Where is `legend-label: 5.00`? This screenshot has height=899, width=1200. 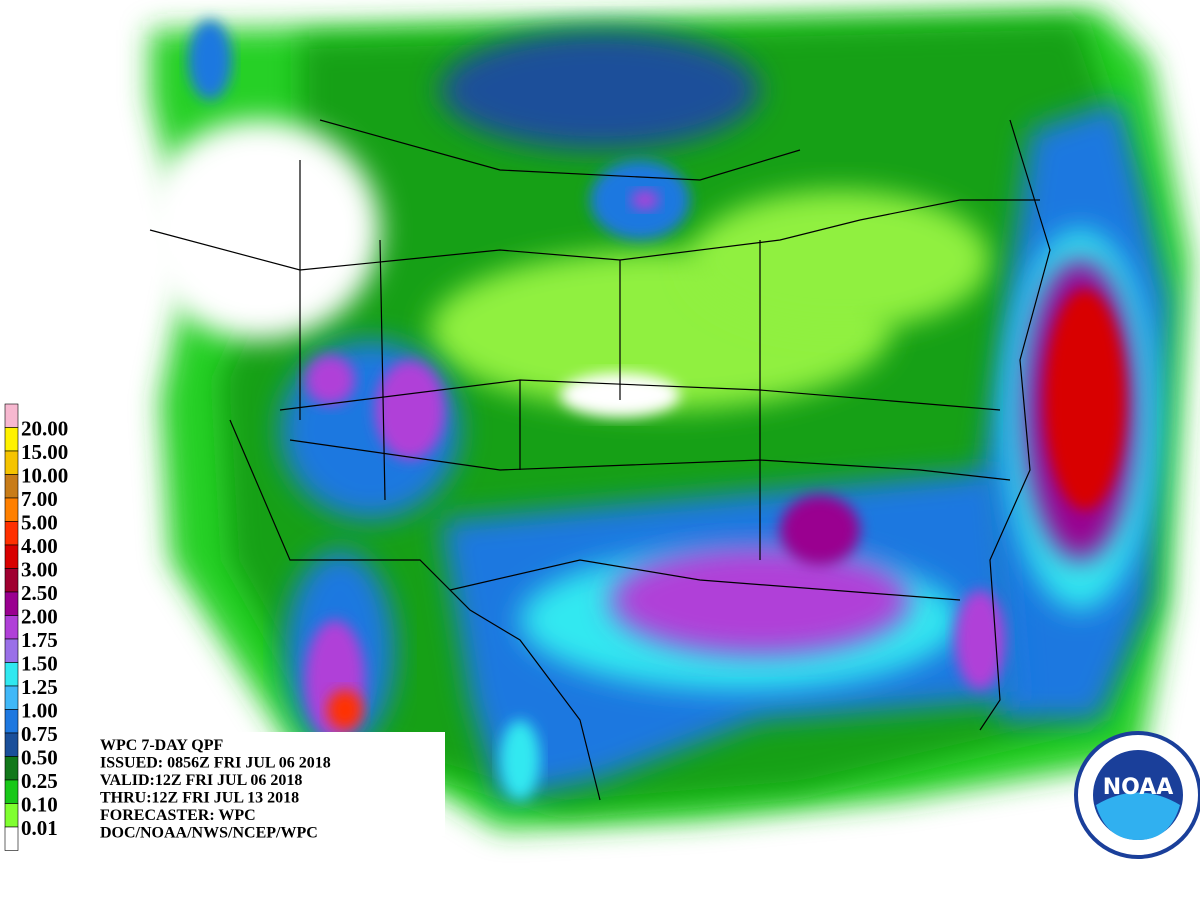 legend-label: 5.00 is located at coordinates (39, 523).